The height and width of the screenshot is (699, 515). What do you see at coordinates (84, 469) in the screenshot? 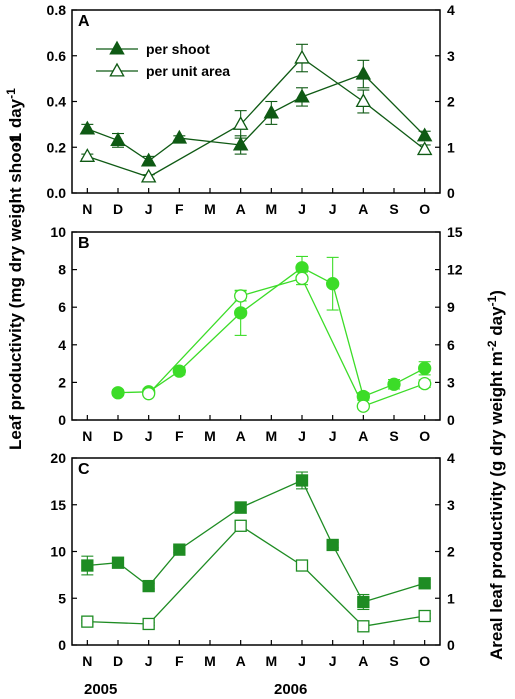
I see `panel-letter: C` at bounding box center [84, 469].